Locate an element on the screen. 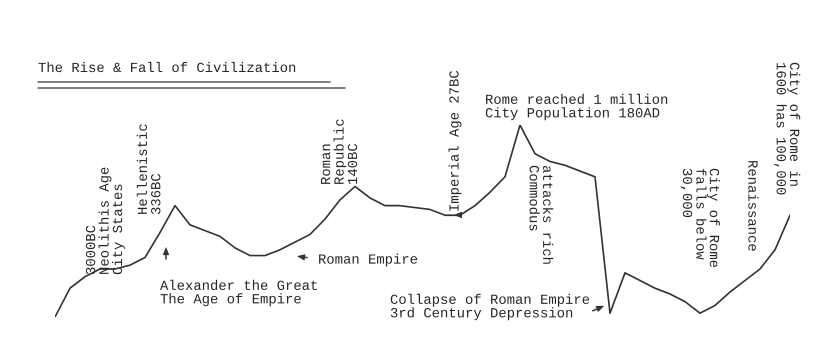 The image size is (839, 342). annotation: Roman Empire is located at coordinates (368, 260).